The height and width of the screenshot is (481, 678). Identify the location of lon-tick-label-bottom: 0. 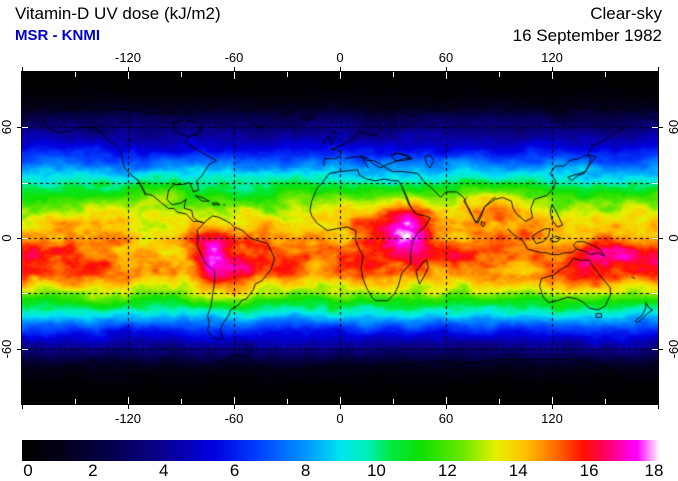
(340, 418).